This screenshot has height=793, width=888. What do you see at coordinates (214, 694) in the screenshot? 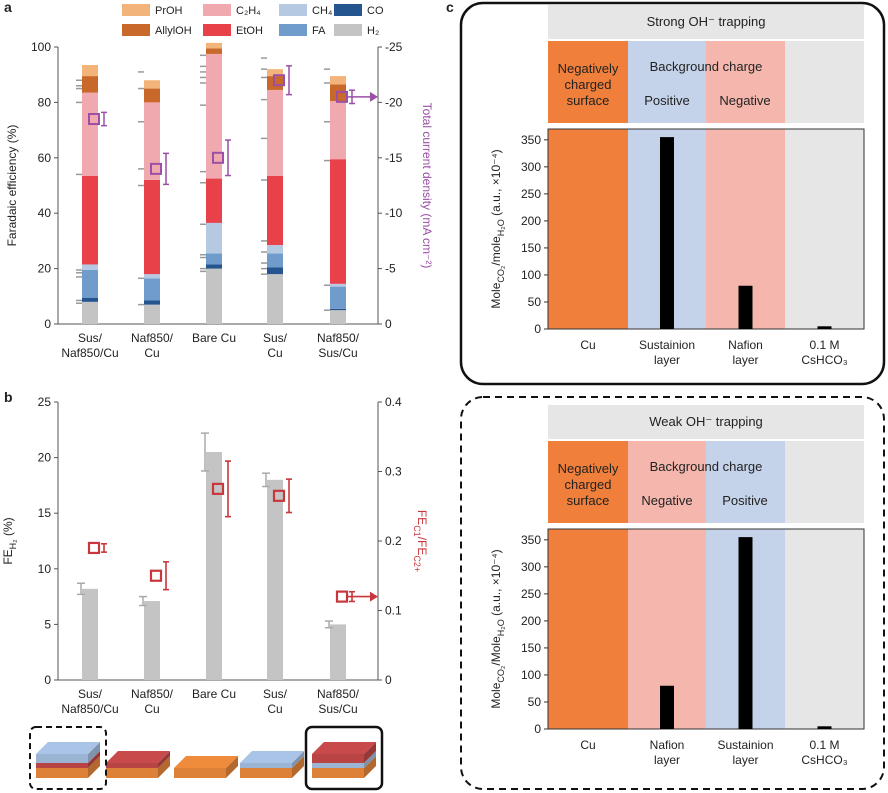
I see `x-tick-label: Bare Cu` at bounding box center [214, 694].